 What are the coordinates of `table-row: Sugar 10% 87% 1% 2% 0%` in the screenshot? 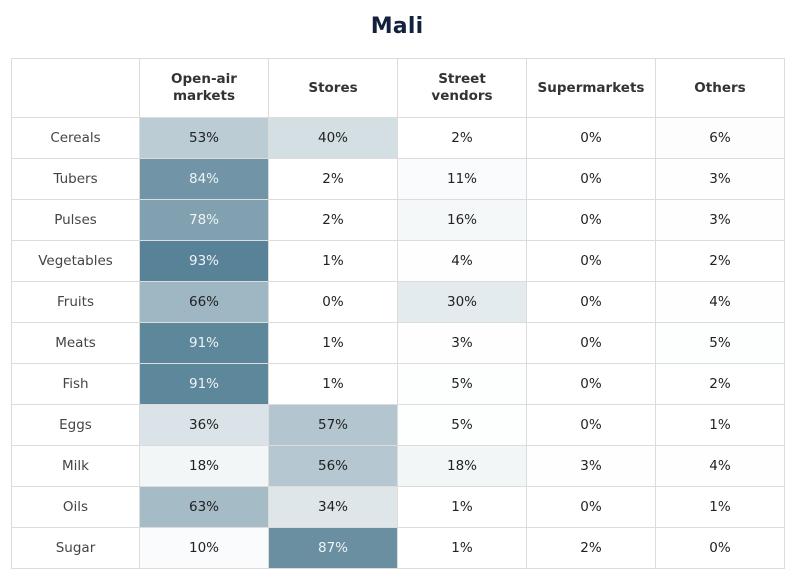 It's located at (398, 548).